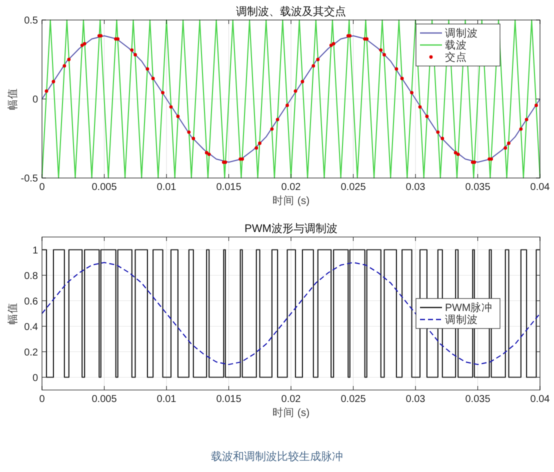 This screenshot has height=472, width=554. Describe the element at coordinates (456, 45) in the screenshot. I see `legend-label: 载波` at that location.